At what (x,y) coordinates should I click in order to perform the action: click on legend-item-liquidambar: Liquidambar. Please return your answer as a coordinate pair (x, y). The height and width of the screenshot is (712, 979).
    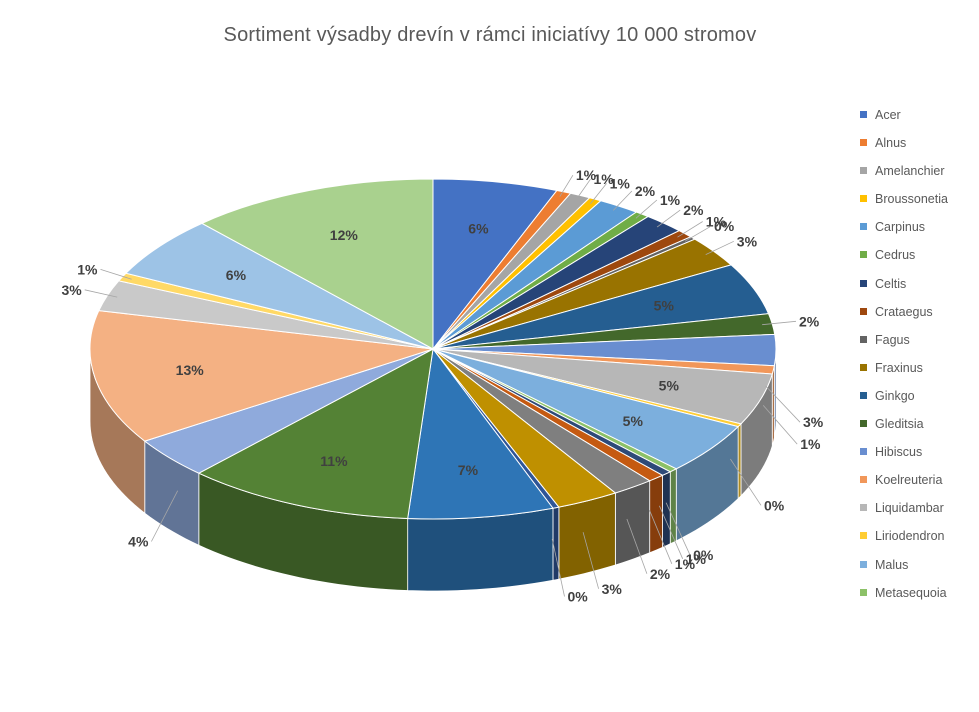
    Looking at the image, I should click on (919, 511).